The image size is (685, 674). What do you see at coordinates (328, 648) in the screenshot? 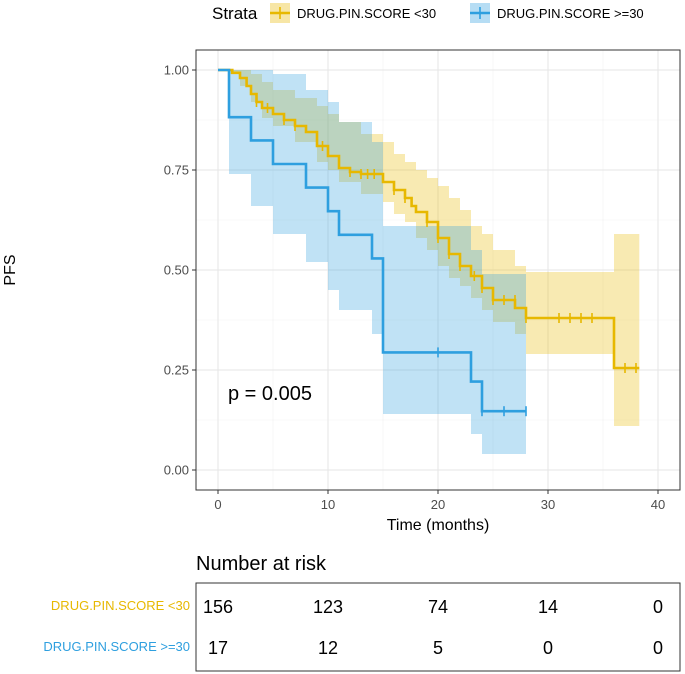
I see `risk-count-high-score: 12` at bounding box center [328, 648].